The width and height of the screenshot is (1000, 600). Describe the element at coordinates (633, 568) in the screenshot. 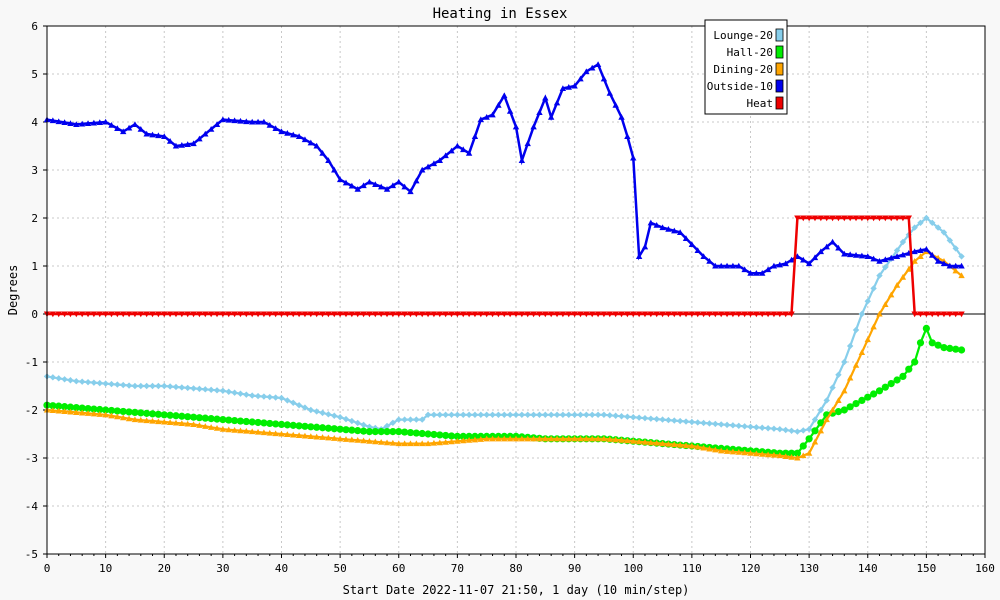

I see `x-tick-label: 100` at that location.